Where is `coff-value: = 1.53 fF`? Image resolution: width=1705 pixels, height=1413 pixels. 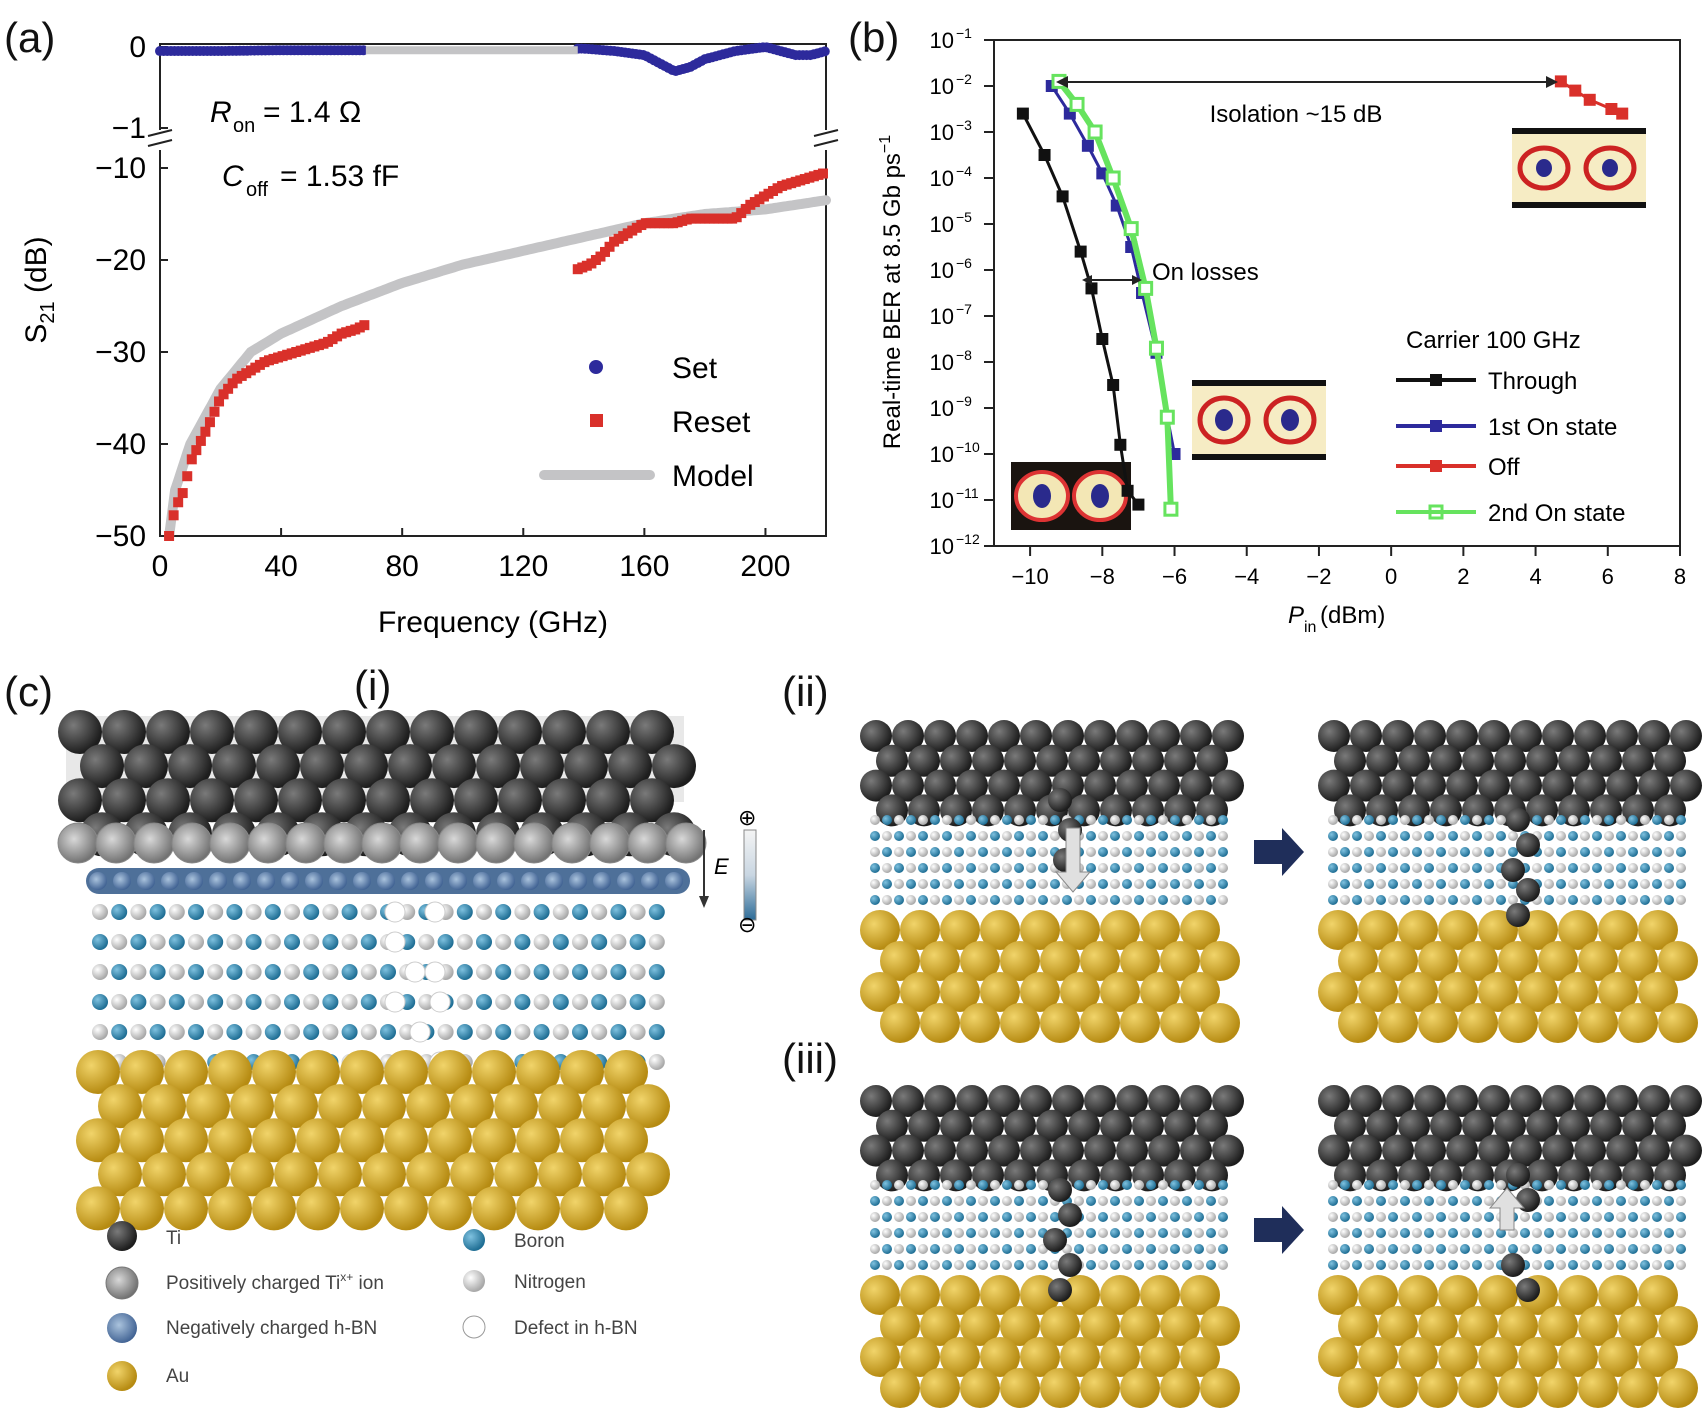 coff-value: = 1.53 fF is located at coordinates (339, 176).